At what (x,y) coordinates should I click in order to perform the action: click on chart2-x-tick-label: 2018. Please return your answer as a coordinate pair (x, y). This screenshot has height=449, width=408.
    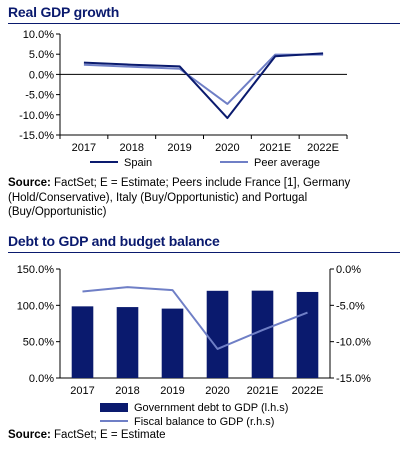
    Looking at the image, I should click on (127, 391).